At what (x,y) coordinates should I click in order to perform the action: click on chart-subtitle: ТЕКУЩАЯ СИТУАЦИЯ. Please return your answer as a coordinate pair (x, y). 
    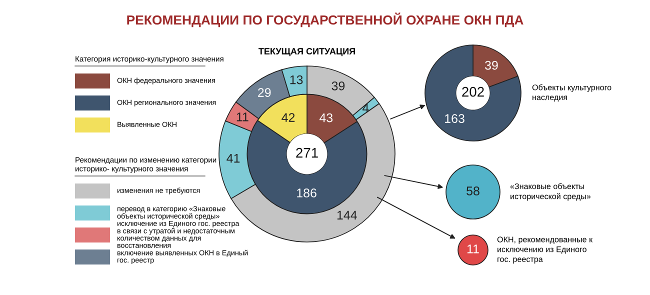
    Looking at the image, I should click on (306, 52).